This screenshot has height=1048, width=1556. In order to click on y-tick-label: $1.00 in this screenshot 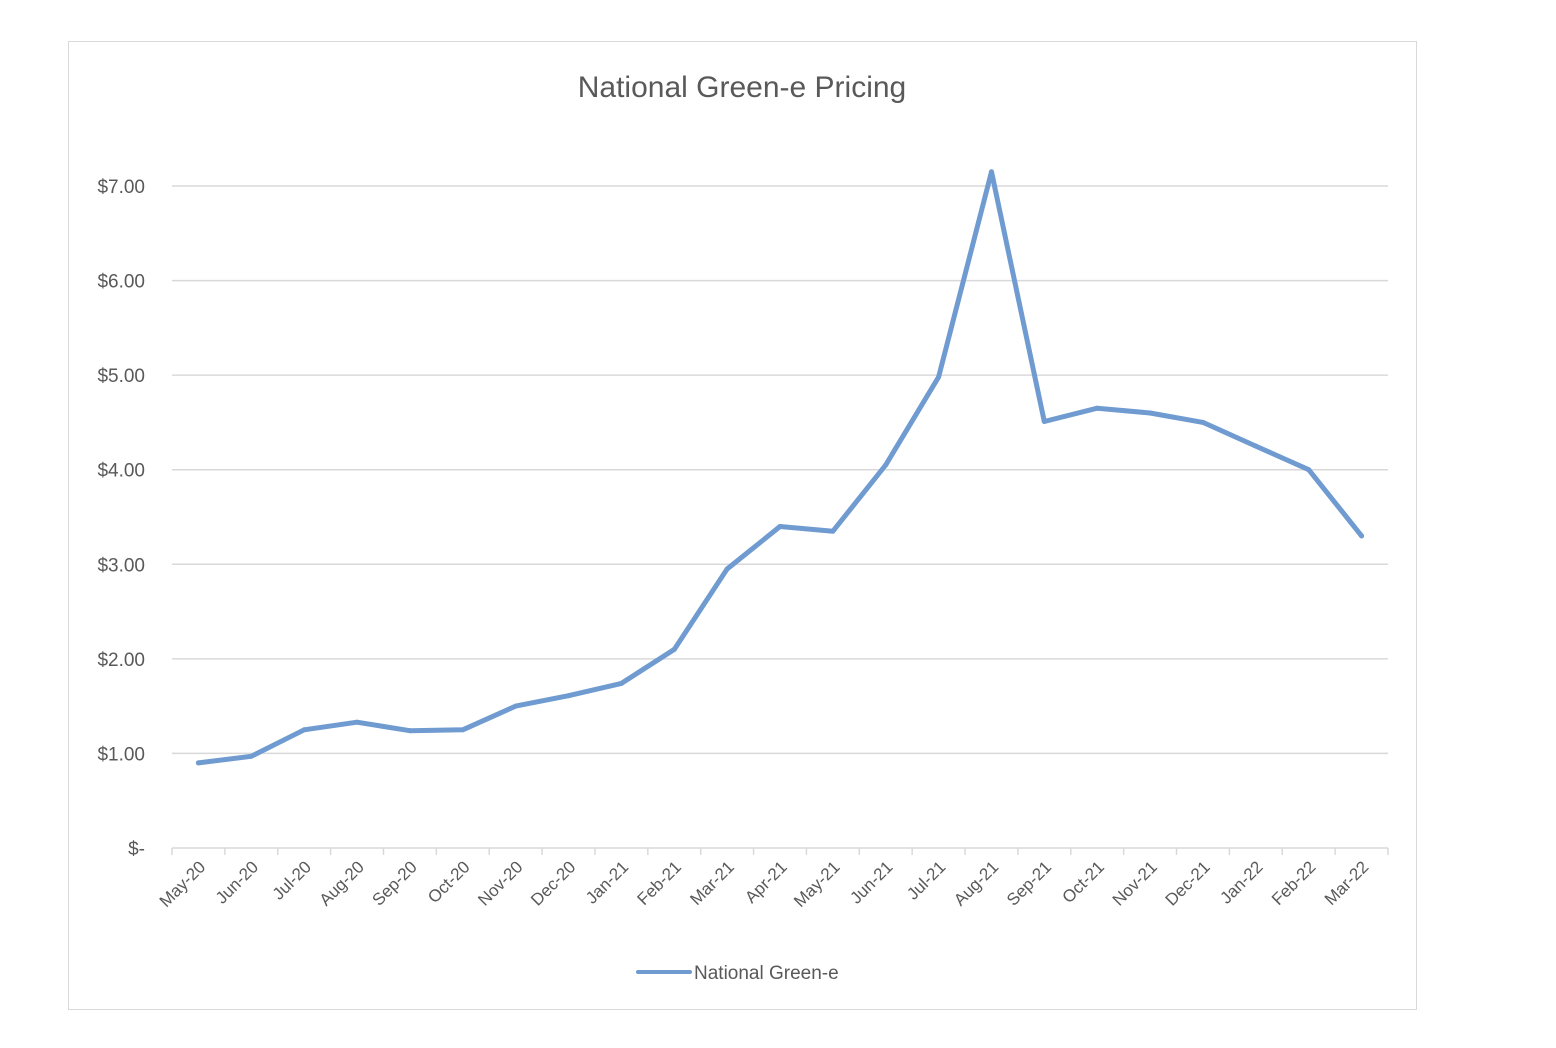, I will do `click(121, 754)`.